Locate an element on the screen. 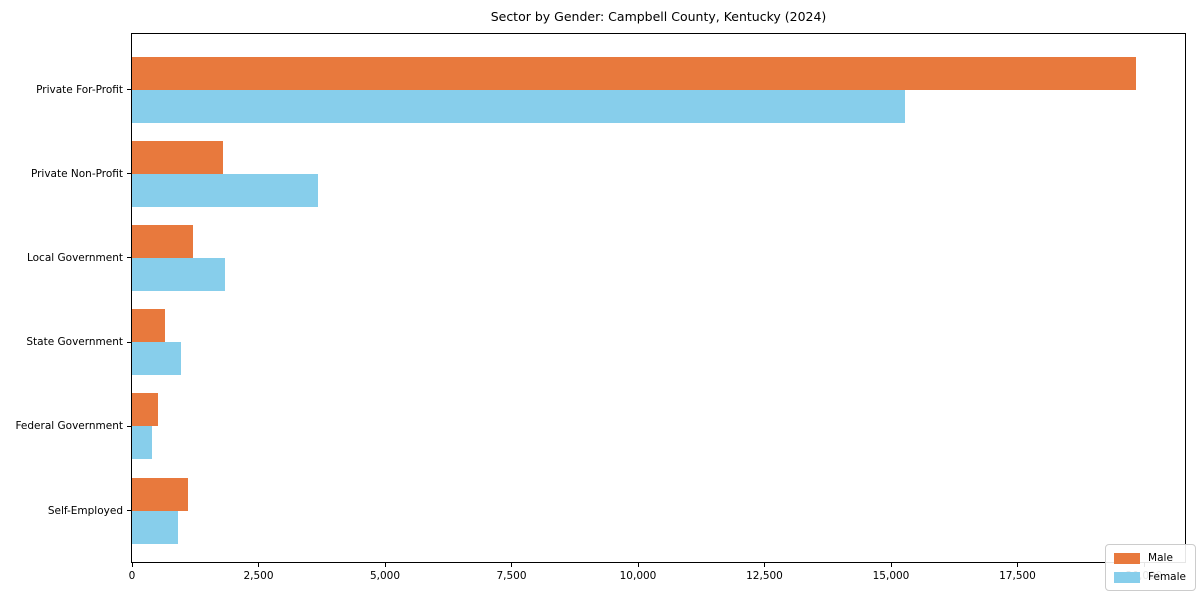 This screenshot has height=600, width=1200. legend-entry-male: Male is located at coordinates (1150, 558).